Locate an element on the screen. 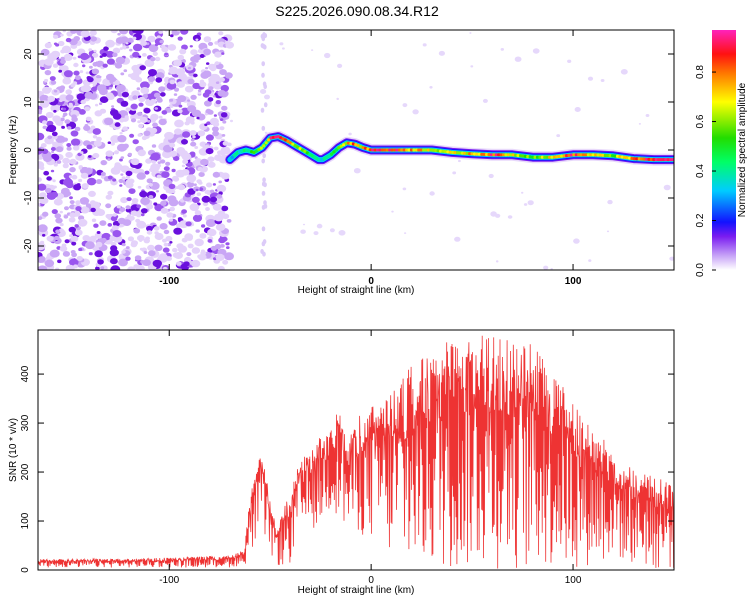 The width and height of the screenshot is (750, 600). colorbar-label: Normalized spectral amplitude is located at coordinates (742, 149).